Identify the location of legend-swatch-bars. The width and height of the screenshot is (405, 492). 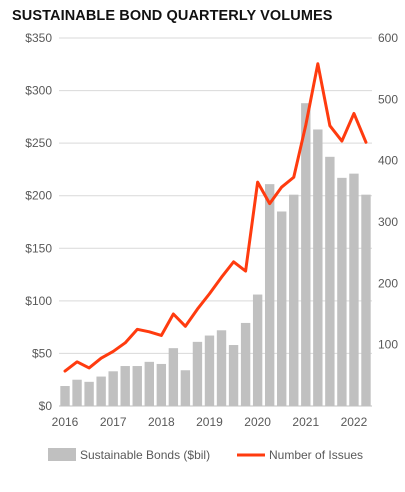
(62, 454).